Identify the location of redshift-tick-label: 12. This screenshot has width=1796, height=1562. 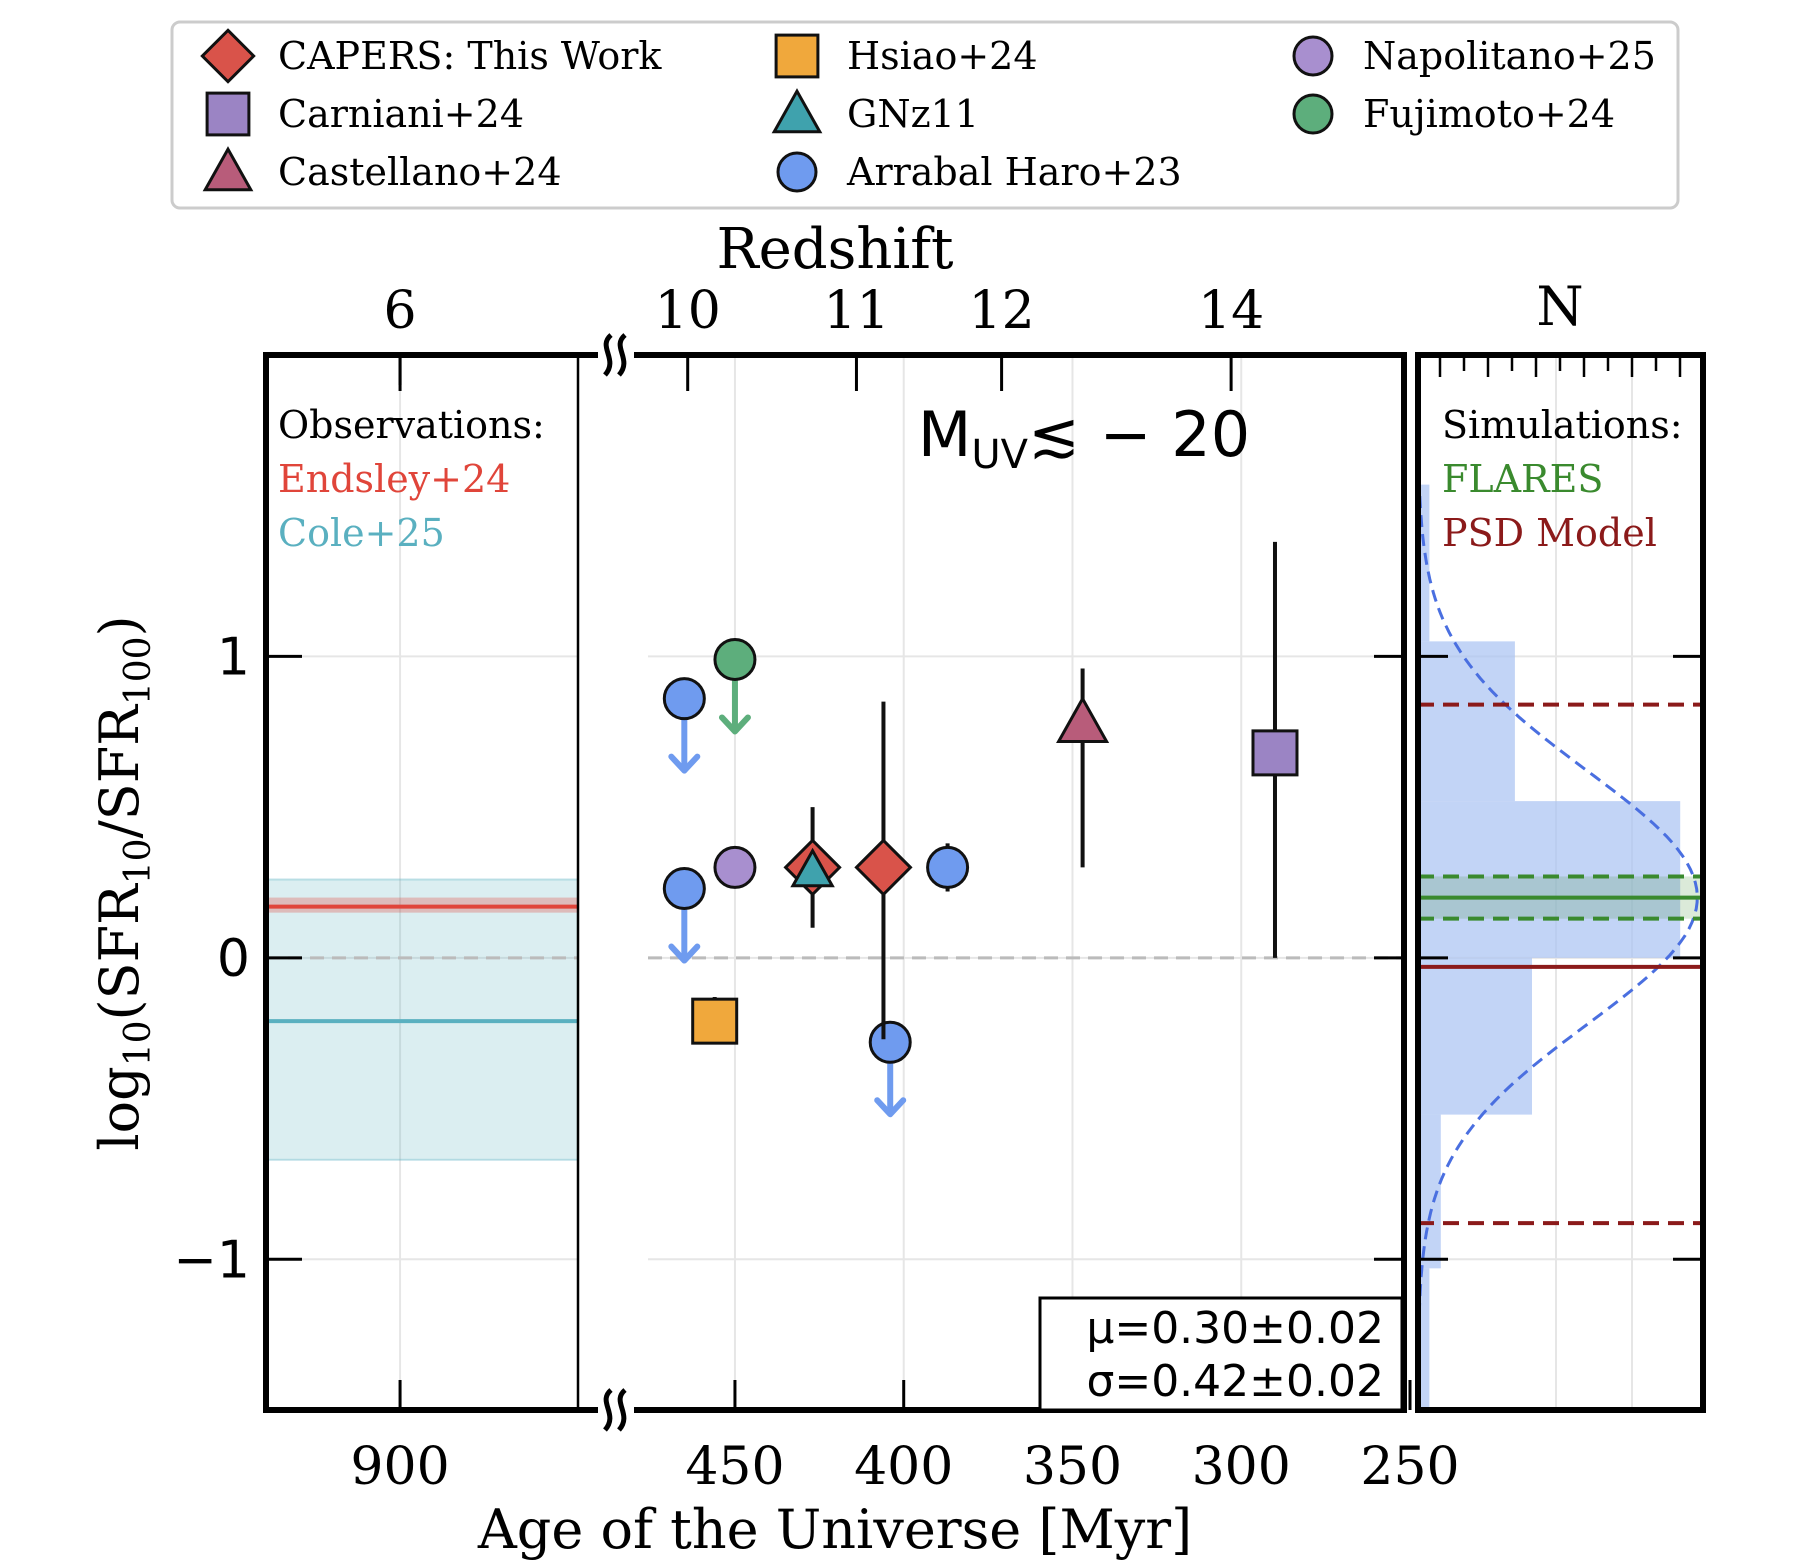
(1002, 311).